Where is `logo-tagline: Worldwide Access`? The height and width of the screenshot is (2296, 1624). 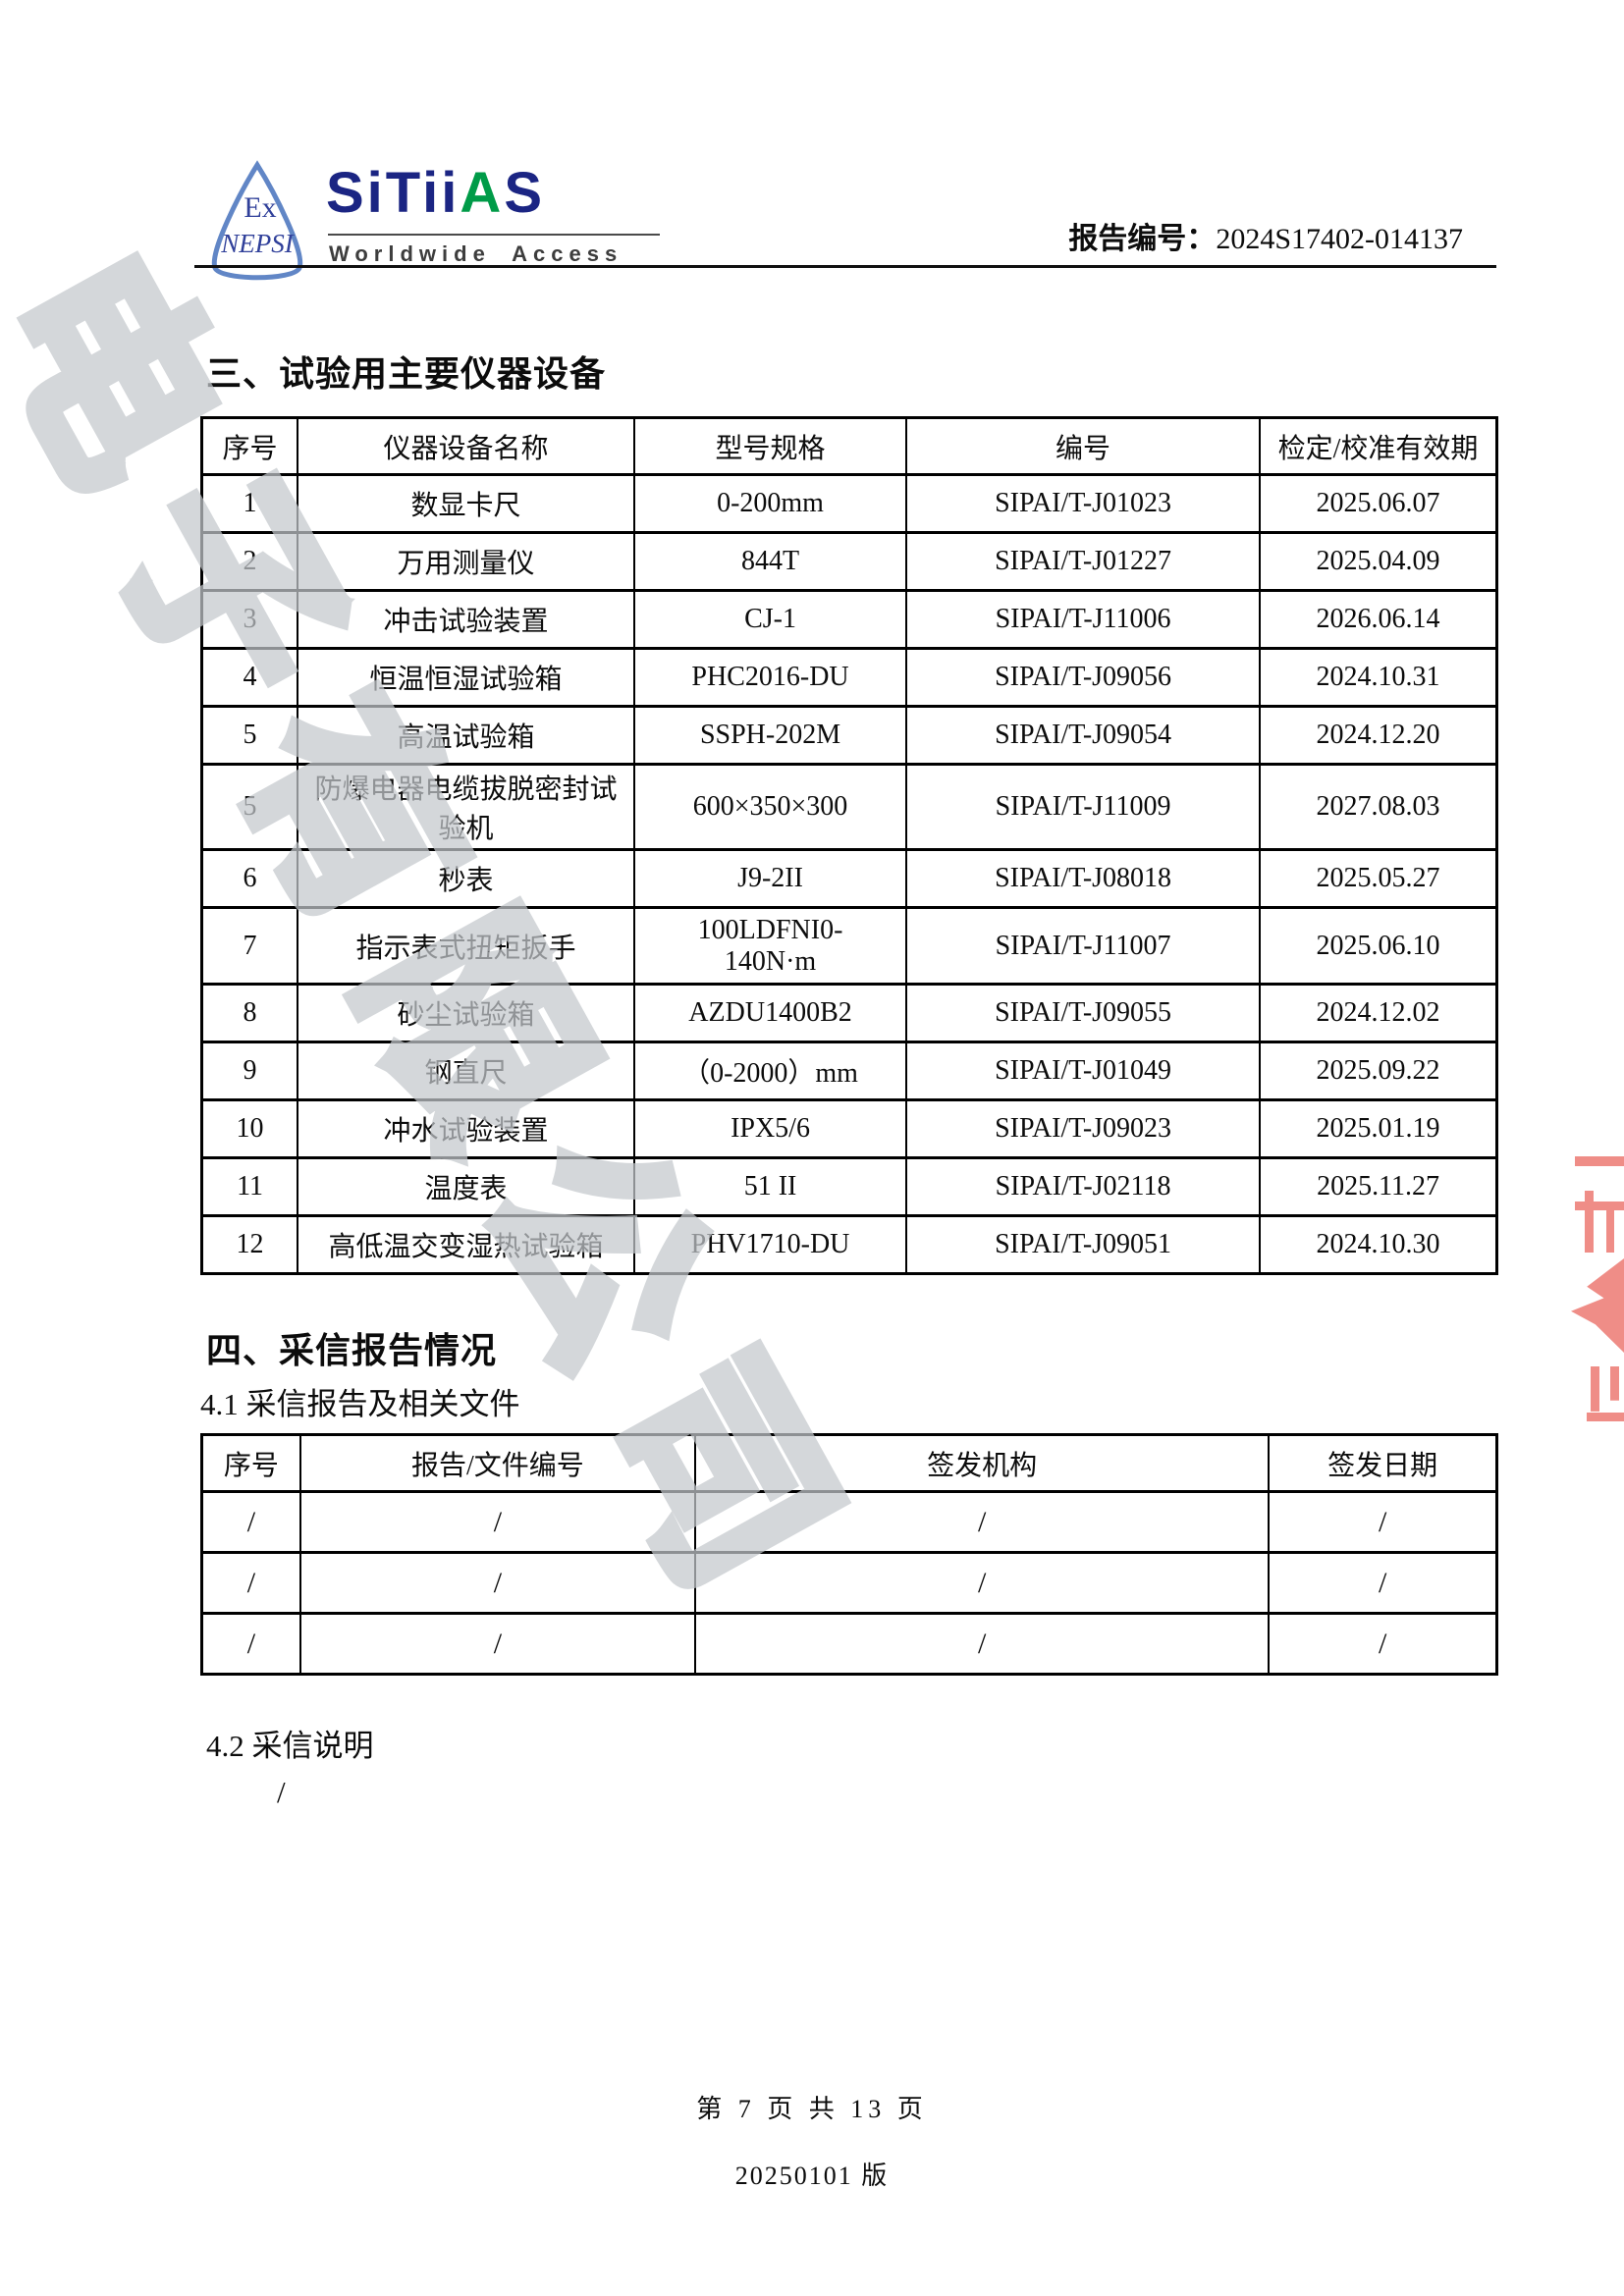 logo-tagline: Worldwide Access is located at coordinates (476, 253).